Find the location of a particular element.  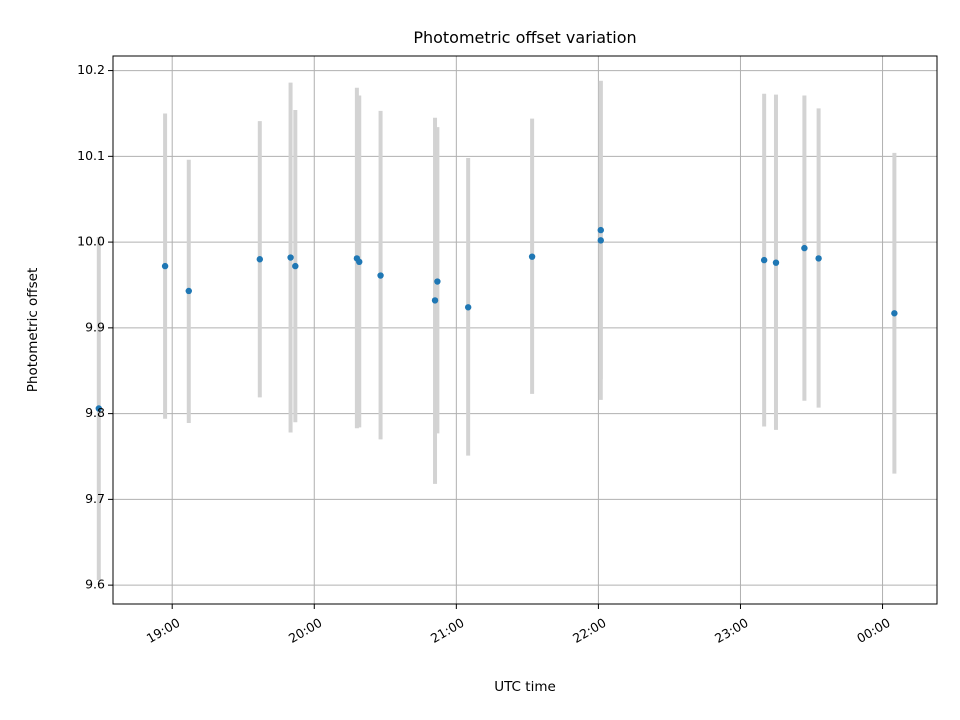

y-tick-label: 10.2 is located at coordinates (91, 69).